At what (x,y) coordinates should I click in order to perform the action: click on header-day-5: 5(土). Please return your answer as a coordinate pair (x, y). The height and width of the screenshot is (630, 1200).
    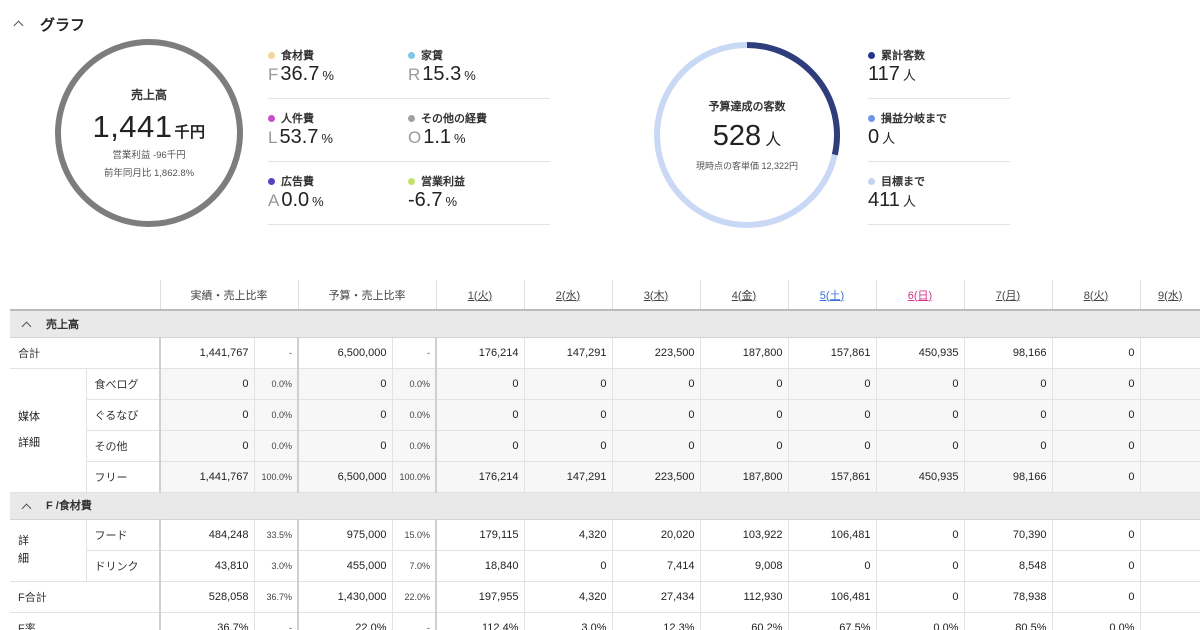
    Looking at the image, I should click on (831, 295).